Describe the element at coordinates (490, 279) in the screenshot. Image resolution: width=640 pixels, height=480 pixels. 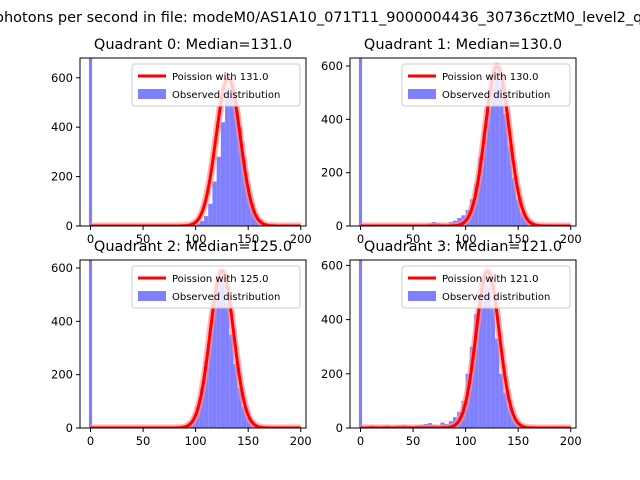
I see `legend-fit-label: Poission with 121.0` at that location.